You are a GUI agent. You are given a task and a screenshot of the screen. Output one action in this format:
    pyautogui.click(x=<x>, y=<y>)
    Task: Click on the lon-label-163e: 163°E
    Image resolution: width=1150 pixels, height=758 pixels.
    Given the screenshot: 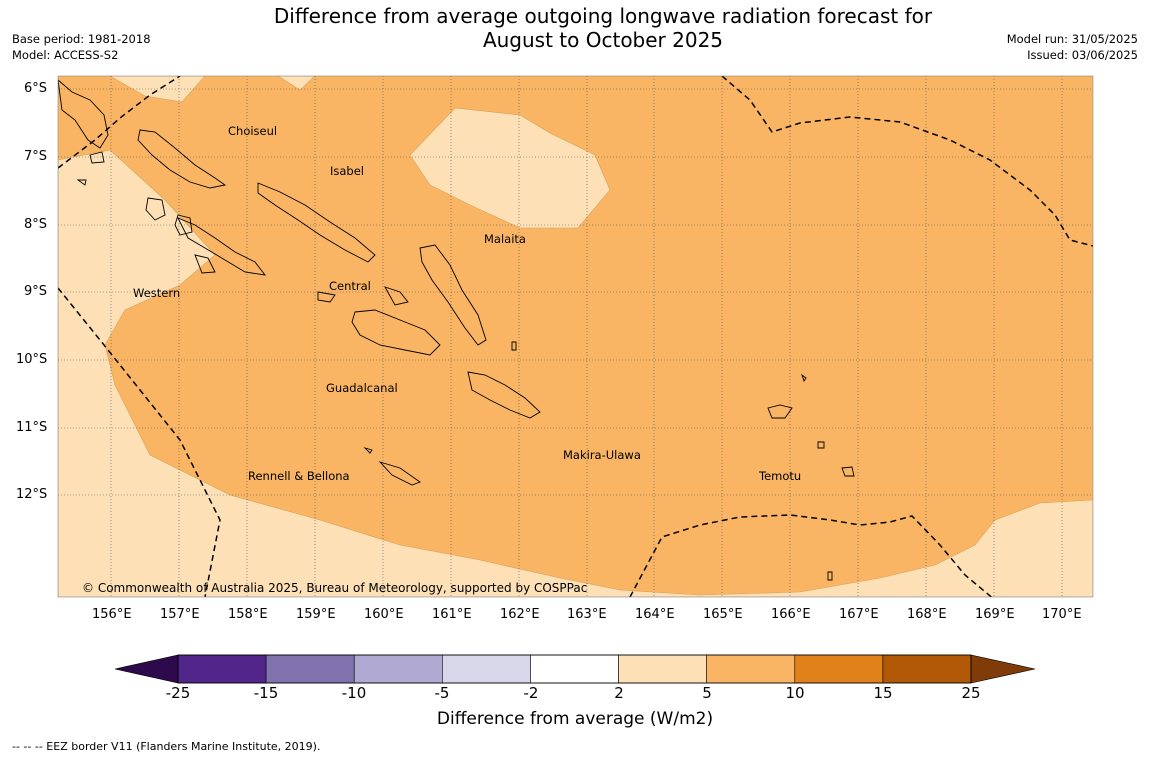 What is the action you would take?
    pyautogui.click(x=587, y=614)
    